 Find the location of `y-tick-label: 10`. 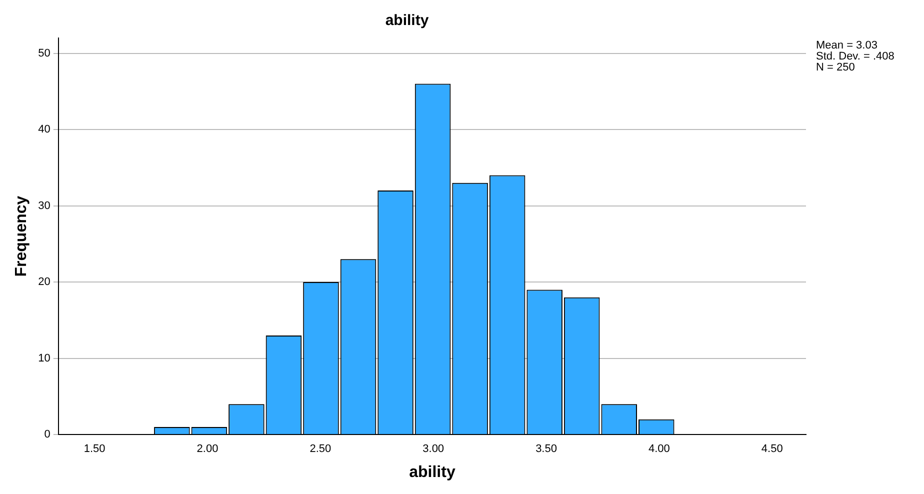

y-tick-label: 10 is located at coordinates (44, 358).